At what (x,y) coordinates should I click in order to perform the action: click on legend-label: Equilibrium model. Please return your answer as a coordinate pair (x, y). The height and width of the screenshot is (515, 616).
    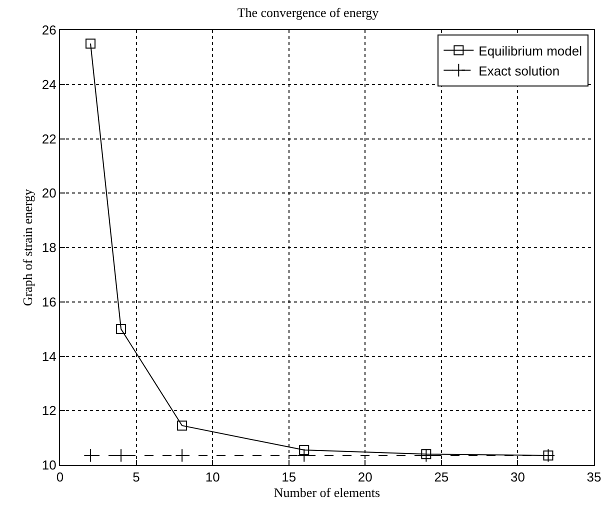
    Looking at the image, I should click on (530, 50).